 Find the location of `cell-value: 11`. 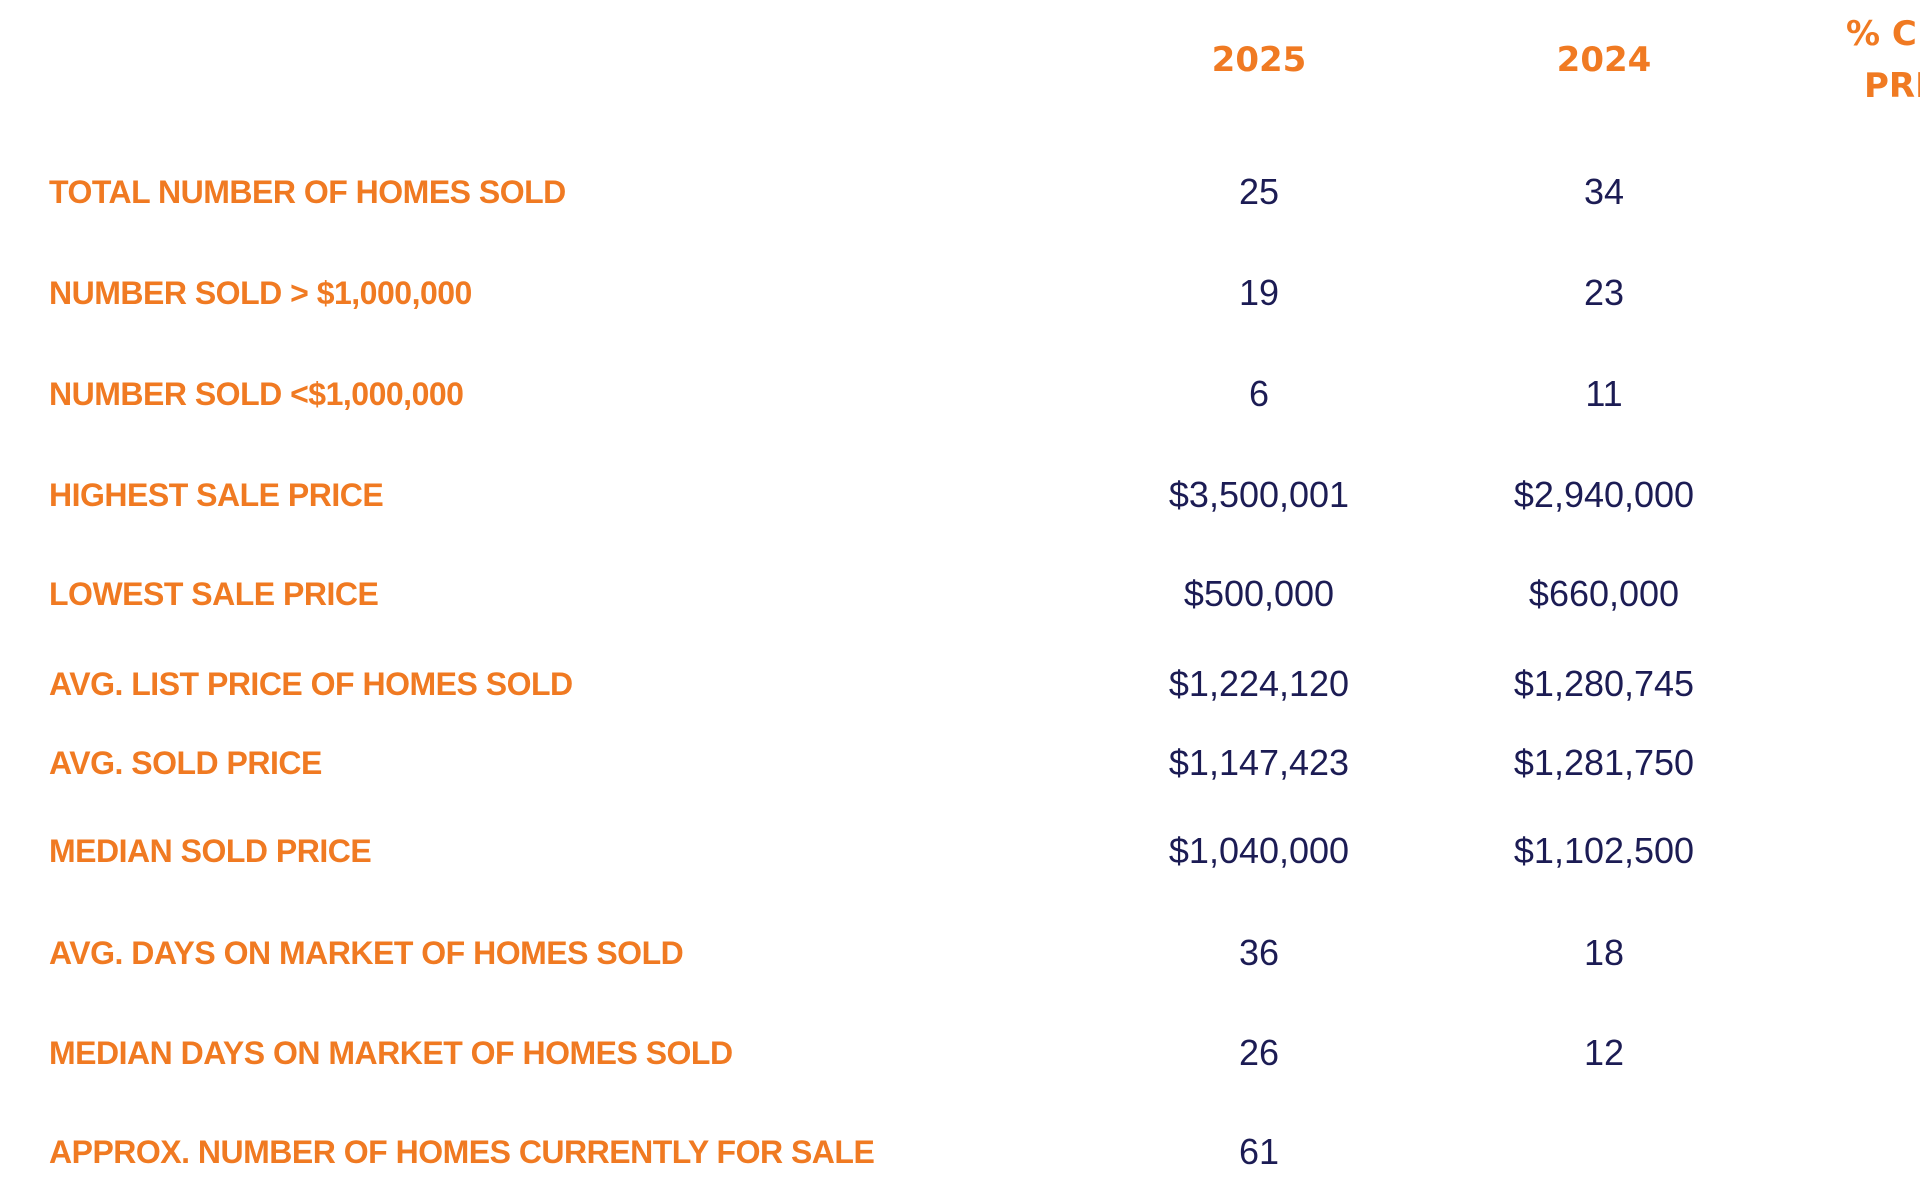

cell-value: 11 is located at coordinates (1604, 393).